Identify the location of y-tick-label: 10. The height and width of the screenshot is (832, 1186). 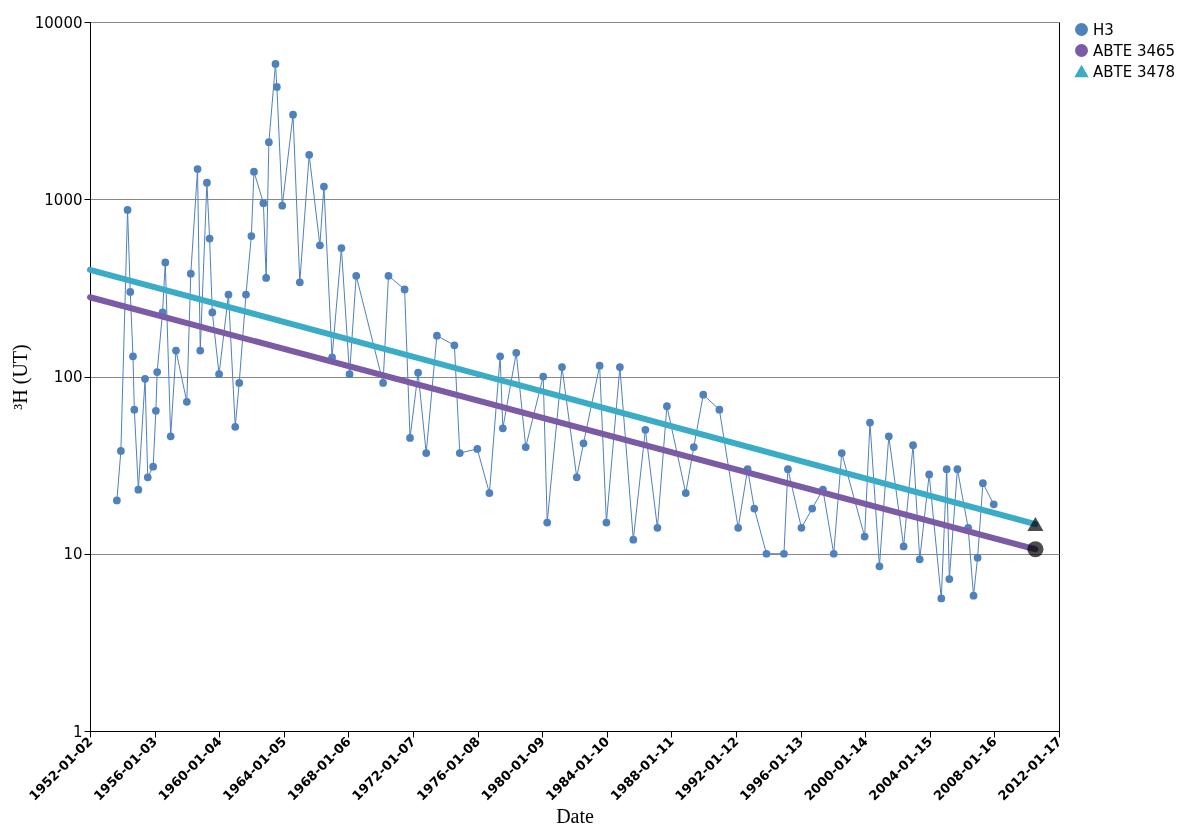
(73, 554).